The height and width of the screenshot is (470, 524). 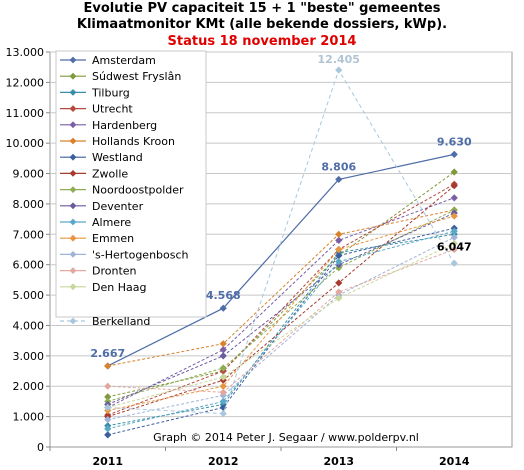 I want to click on y-tick-label: 8.000, so click(x=29, y=204).